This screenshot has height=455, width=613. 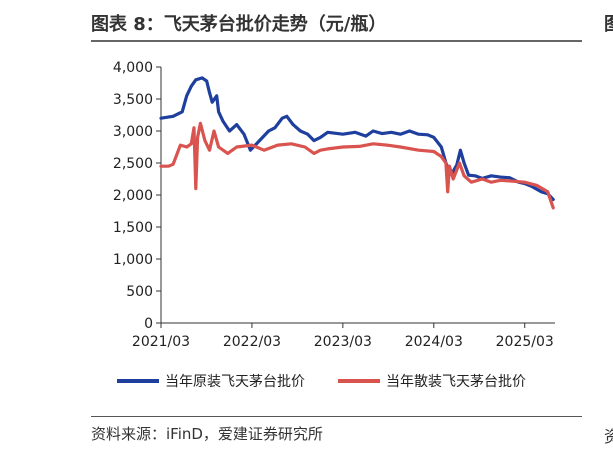 What do you see at coordinates (133, 196) in the screenshot?
I see `y-tick-label: 2,000` at bounding box center [133, 196].